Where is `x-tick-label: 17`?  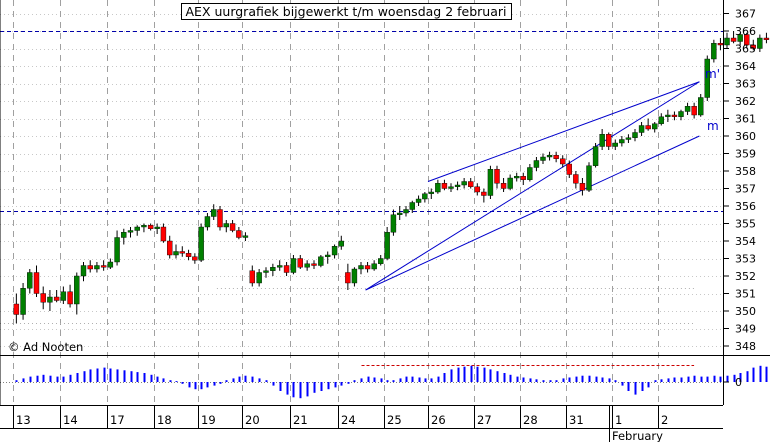 x-tick-label: 17 is located at coordinates (117, 420).